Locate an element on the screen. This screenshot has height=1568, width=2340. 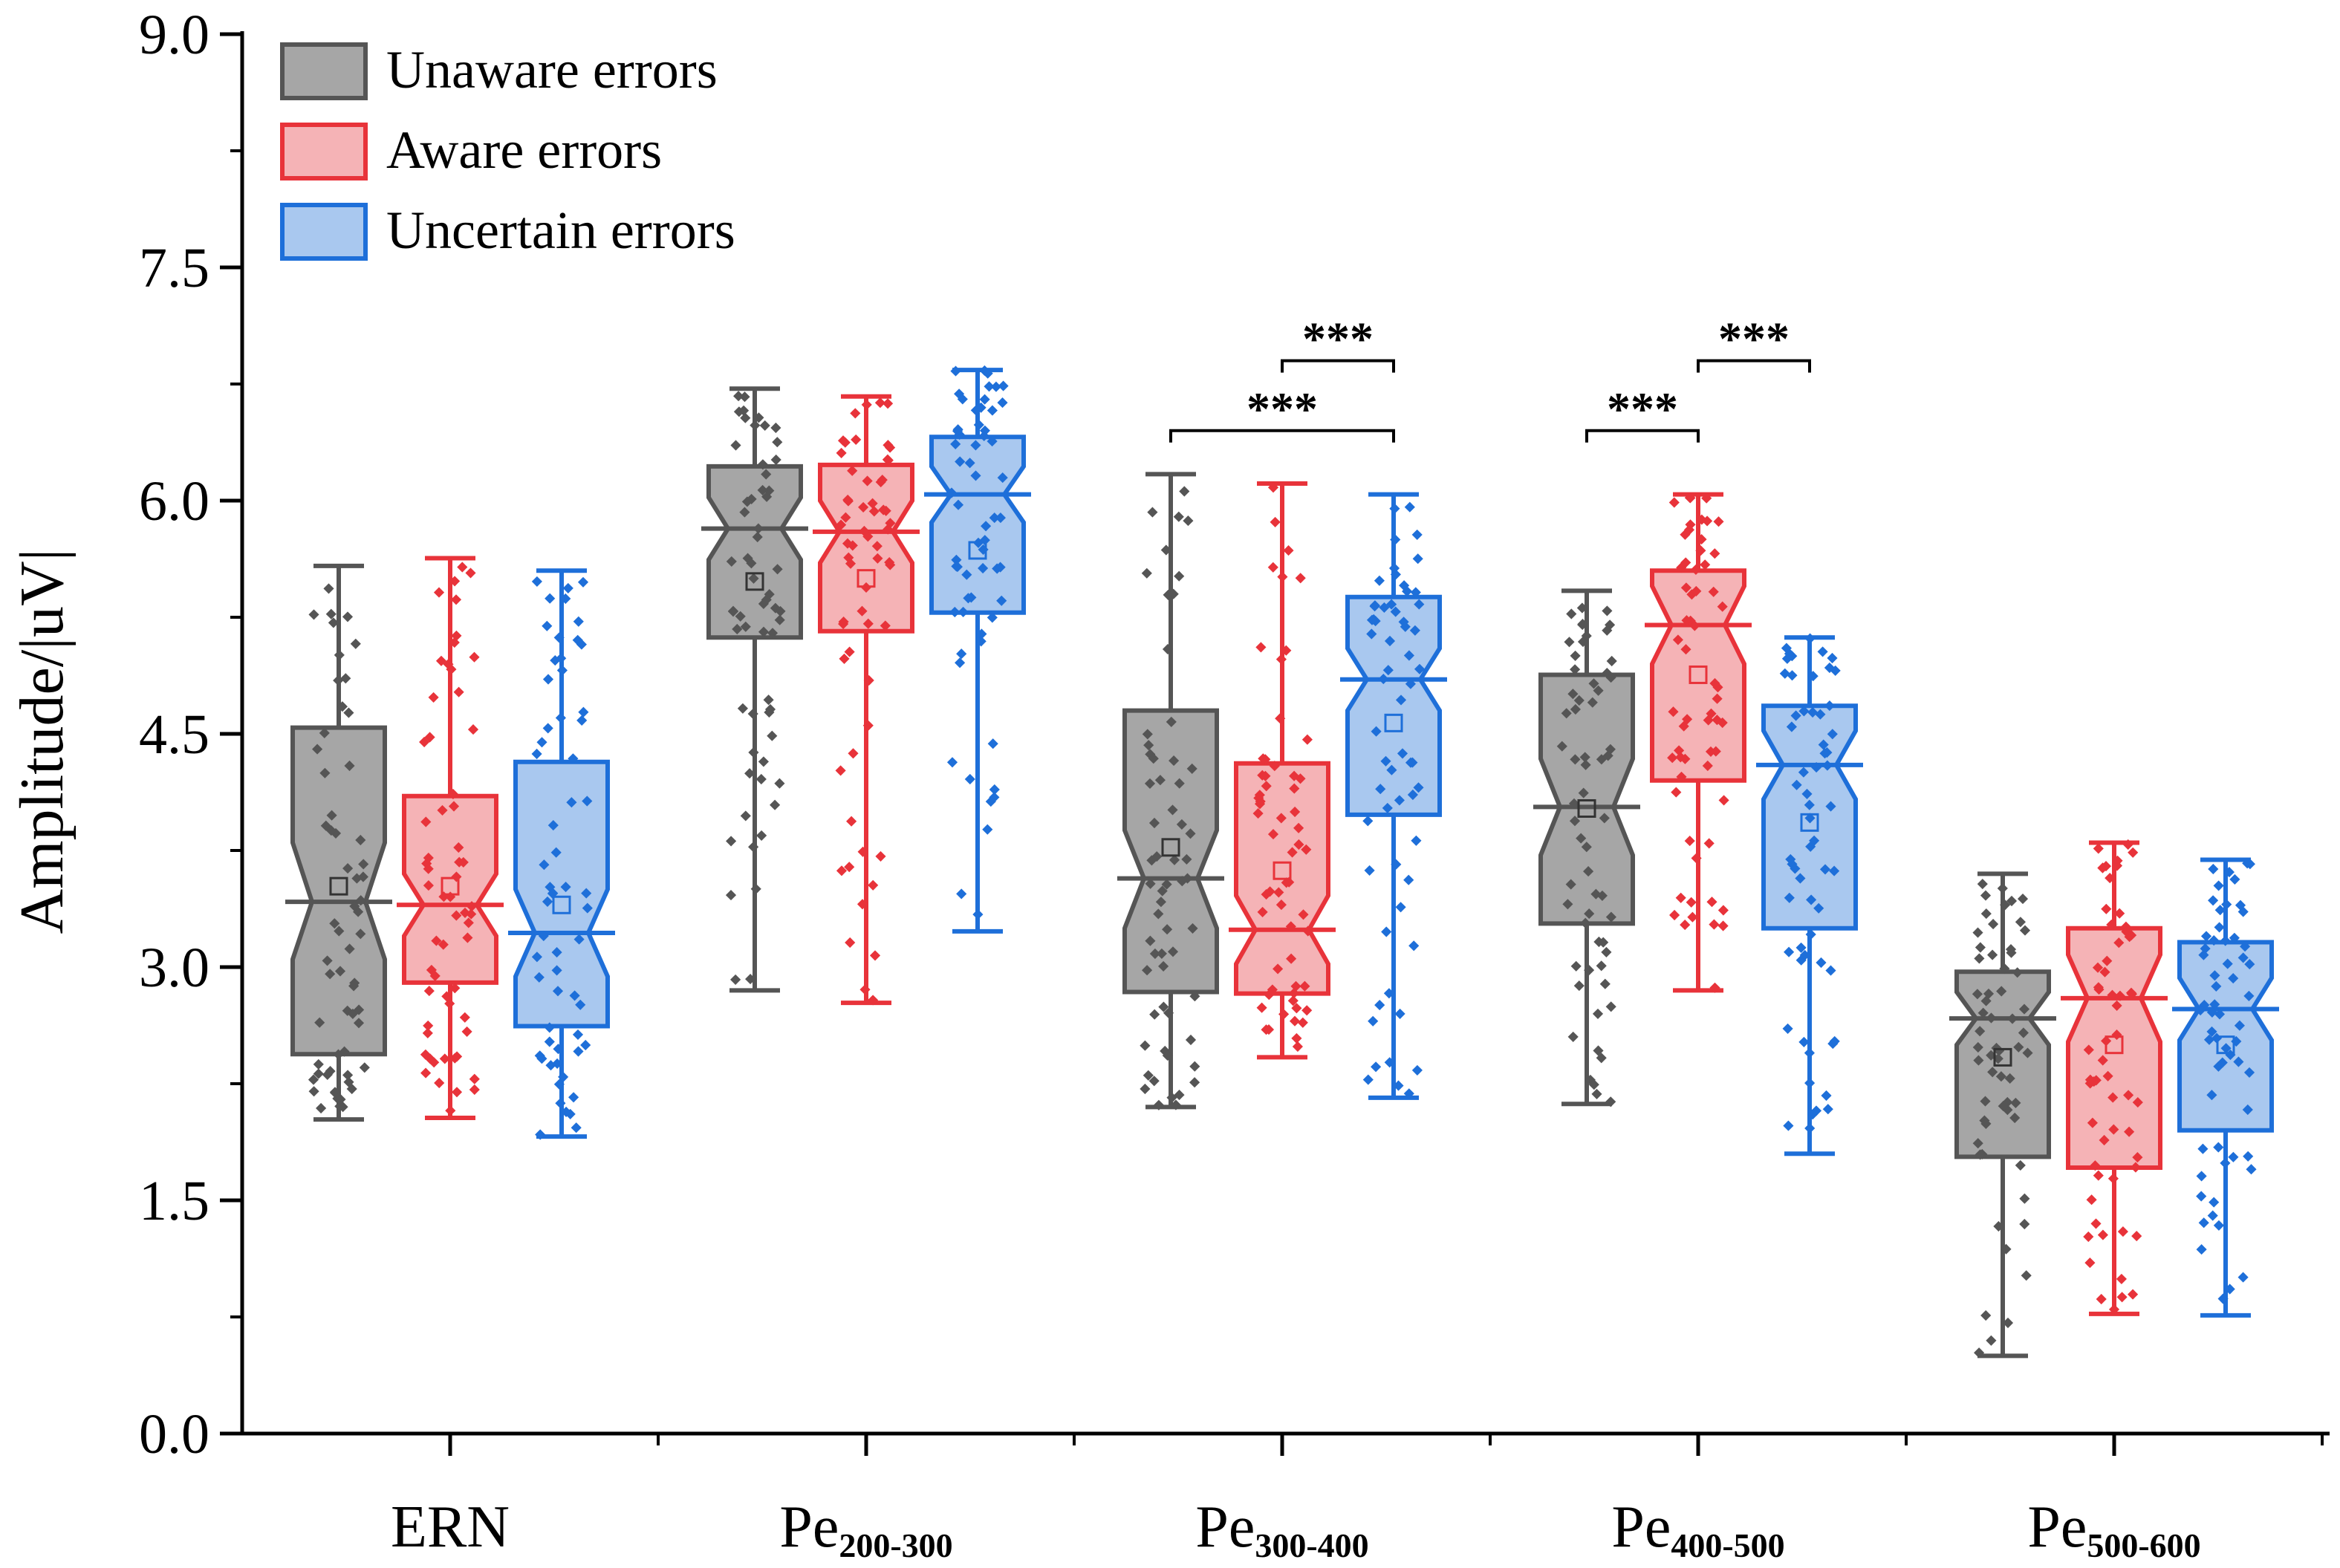
y-tick-label: 4.5 is located at coordinates (174, 735).